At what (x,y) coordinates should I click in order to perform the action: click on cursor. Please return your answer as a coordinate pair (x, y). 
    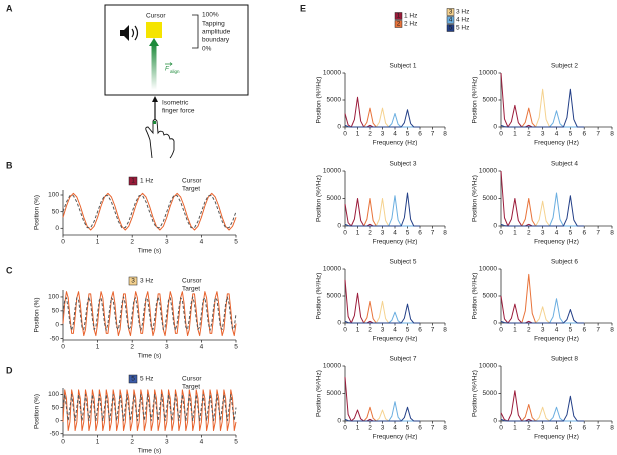
    Looking at the image, I should click on (154, 30).